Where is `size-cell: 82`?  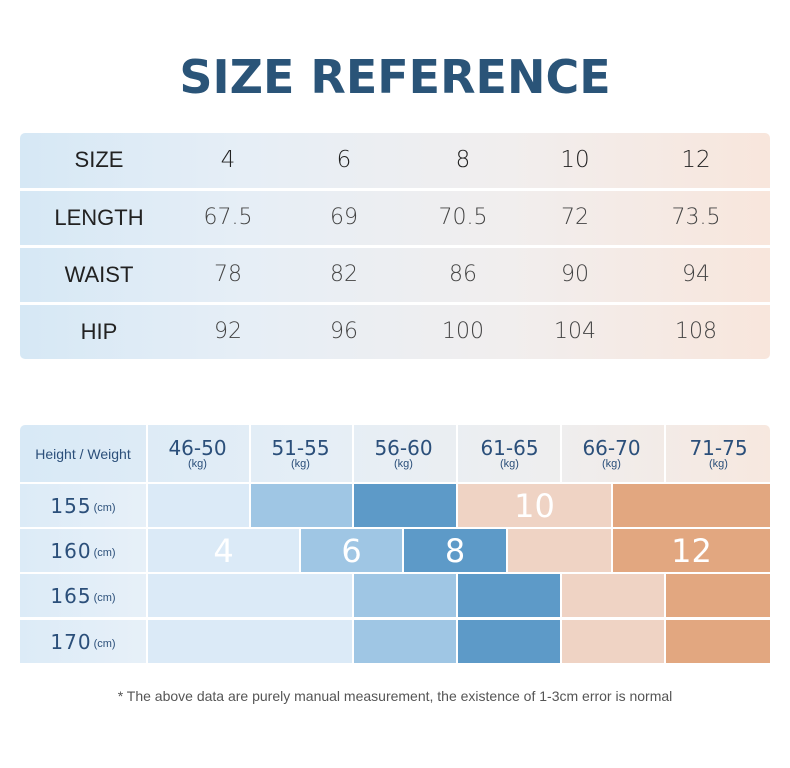 size-cell: 82 is located at coordinates (344, 274).